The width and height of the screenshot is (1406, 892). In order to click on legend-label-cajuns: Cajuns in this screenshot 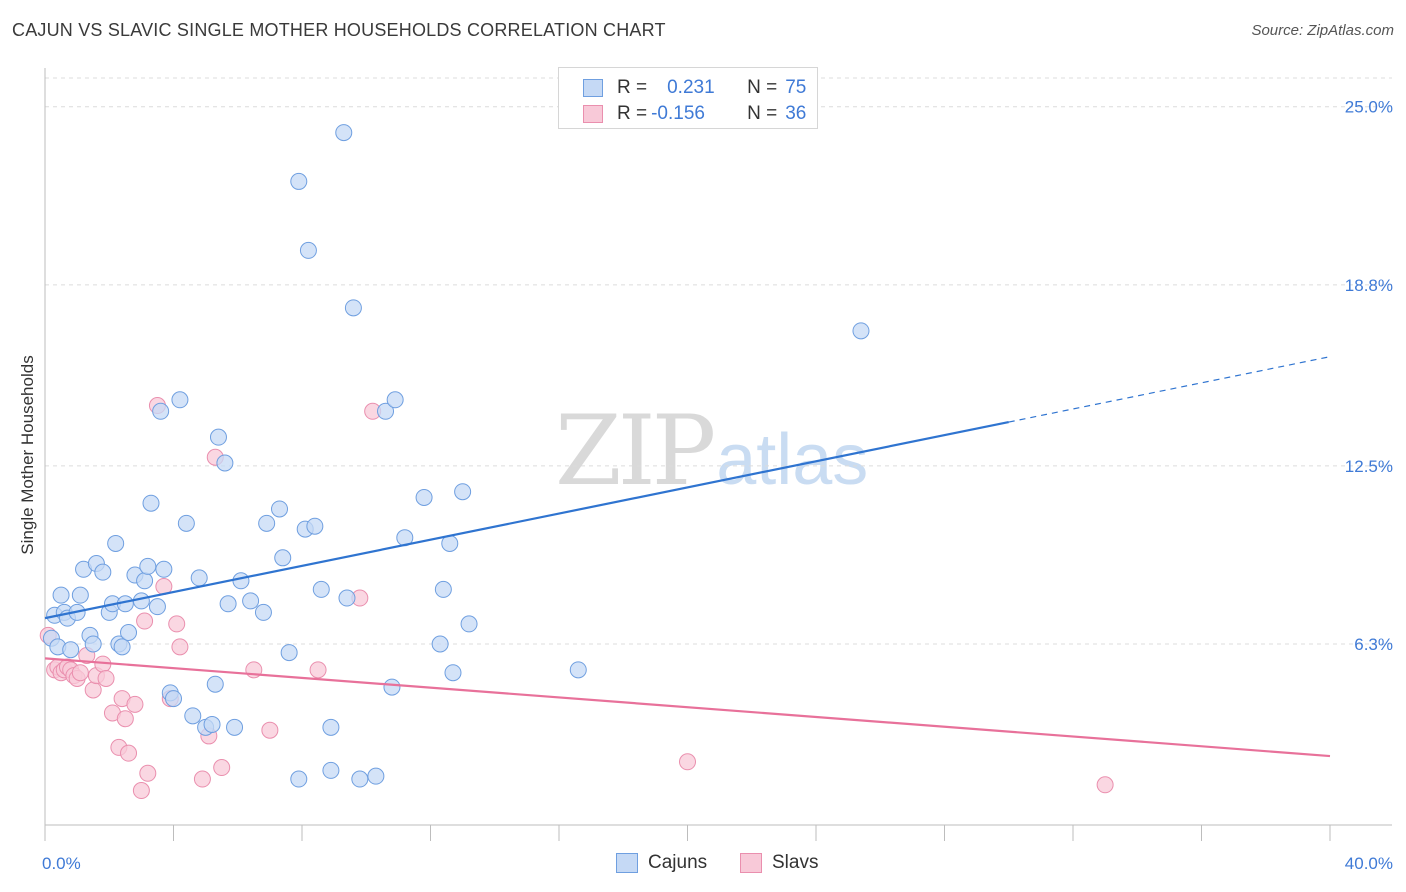, I will do `click(678, 862)`.